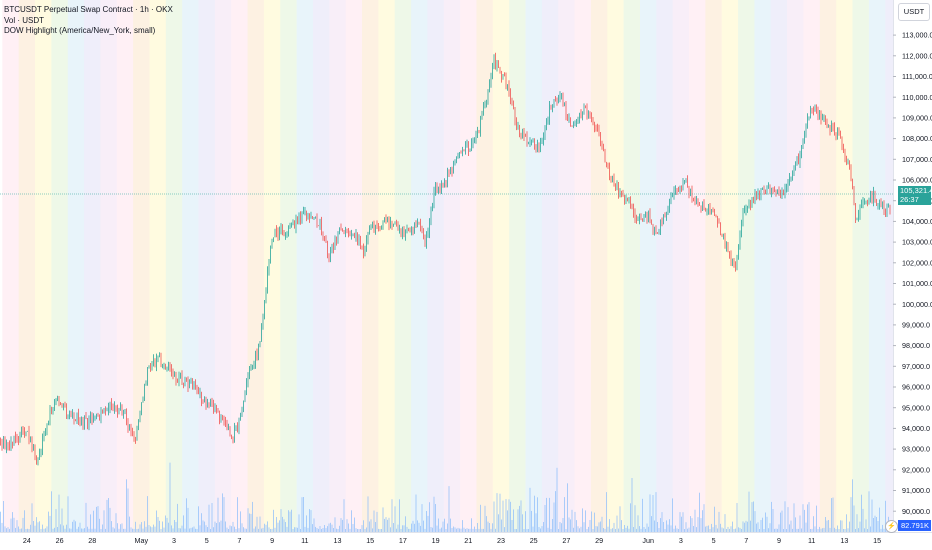 This screenshot has height=550, width=932. Describe the element at coordinates (917, 76) in the screenshot. I see `y-tick-label: 111,000.0` at that location.